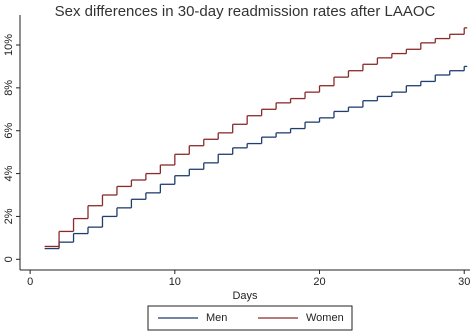 This screenshot has height=334, width=474. What do you see at coordinates (325, 318) in the screenshot?
I see `legend-label: Women` at bounding box center [325, 318].